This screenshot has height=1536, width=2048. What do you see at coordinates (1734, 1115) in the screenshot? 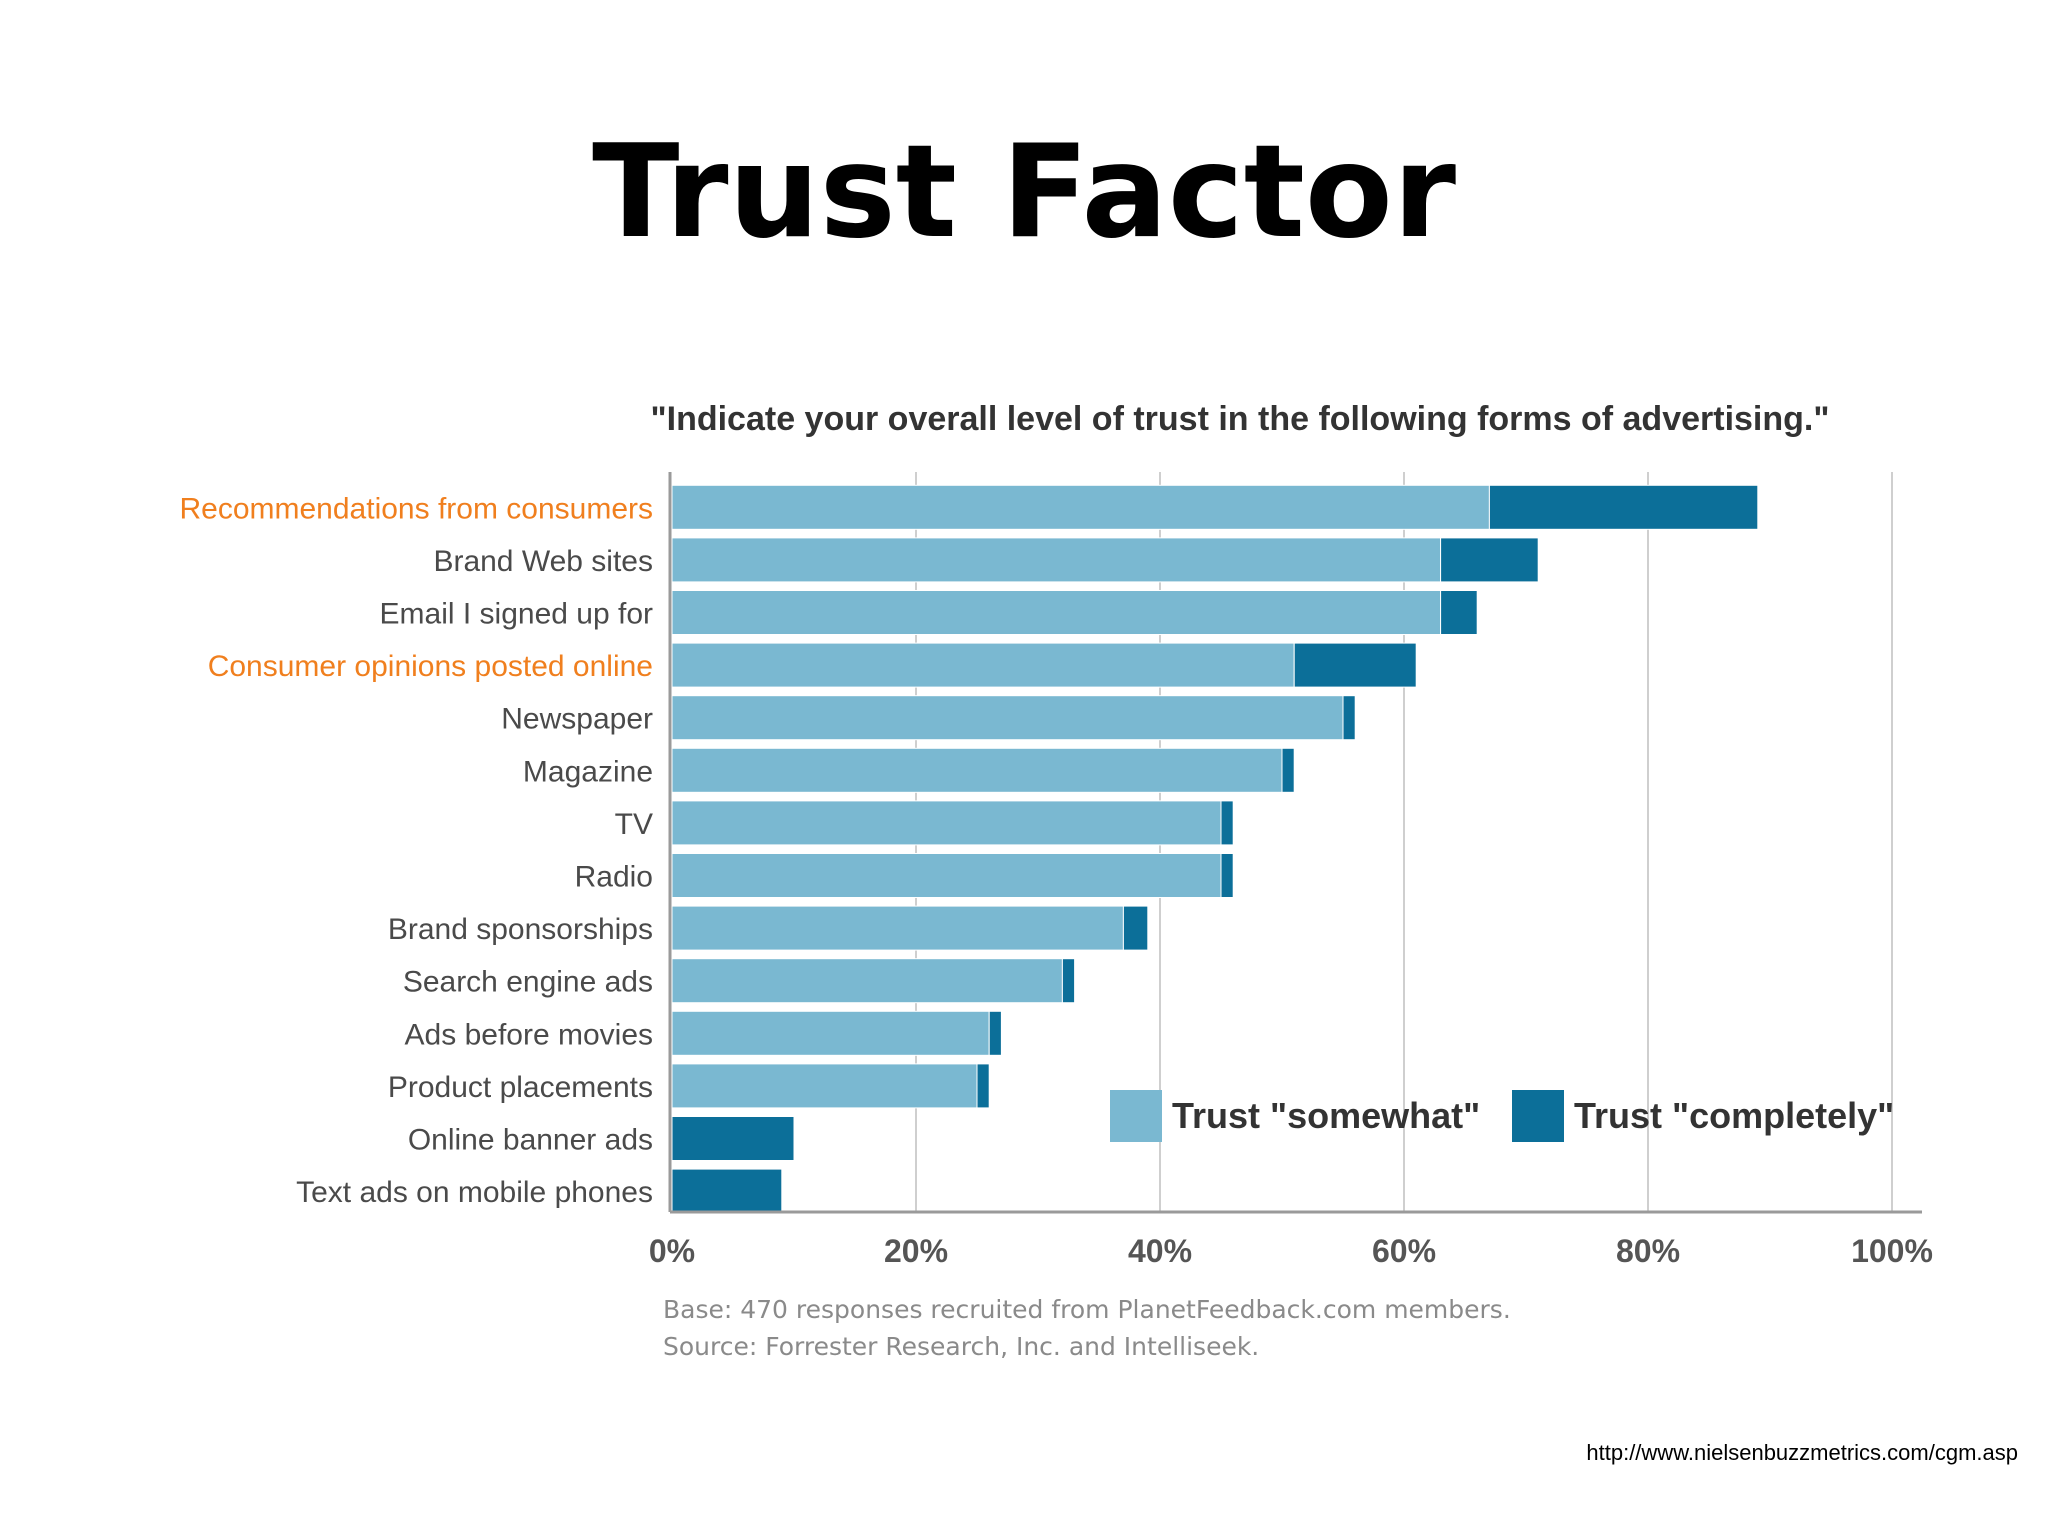
I see `legend-label: Trust "completely"` at bounding box center [1734, 1115].